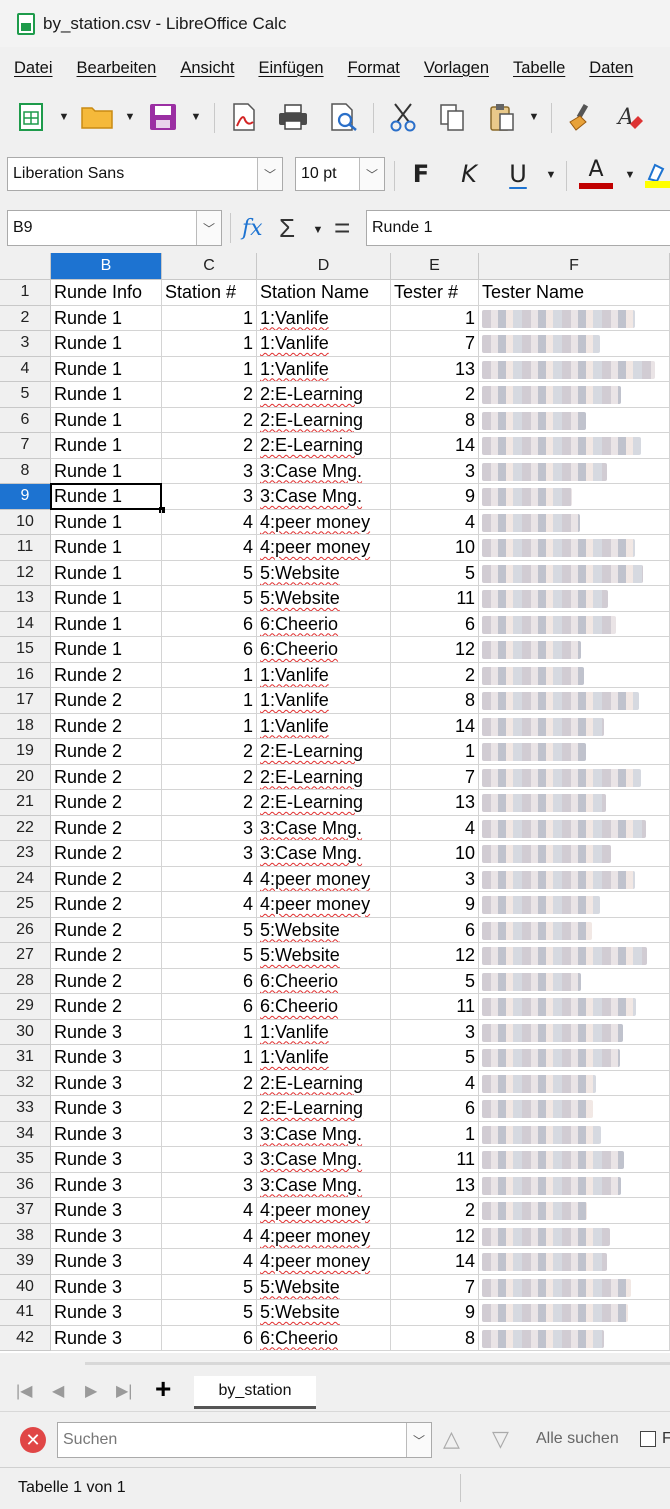  Describe the element at coordinates (114, 228) in the screenshot. I see `name-box: B9 ﹀` at that location.